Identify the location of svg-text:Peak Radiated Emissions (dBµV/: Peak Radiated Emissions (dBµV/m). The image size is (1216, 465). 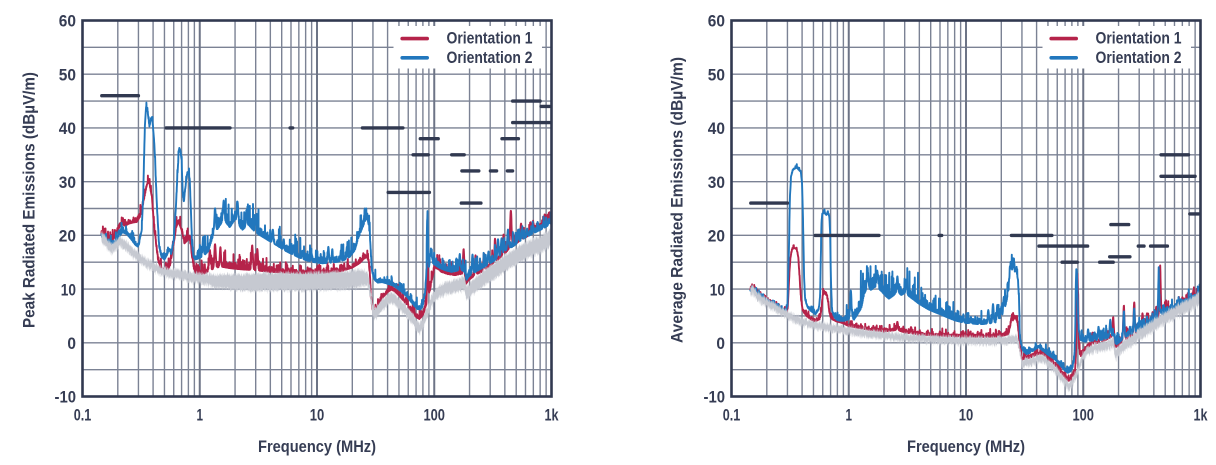
(29, 200).